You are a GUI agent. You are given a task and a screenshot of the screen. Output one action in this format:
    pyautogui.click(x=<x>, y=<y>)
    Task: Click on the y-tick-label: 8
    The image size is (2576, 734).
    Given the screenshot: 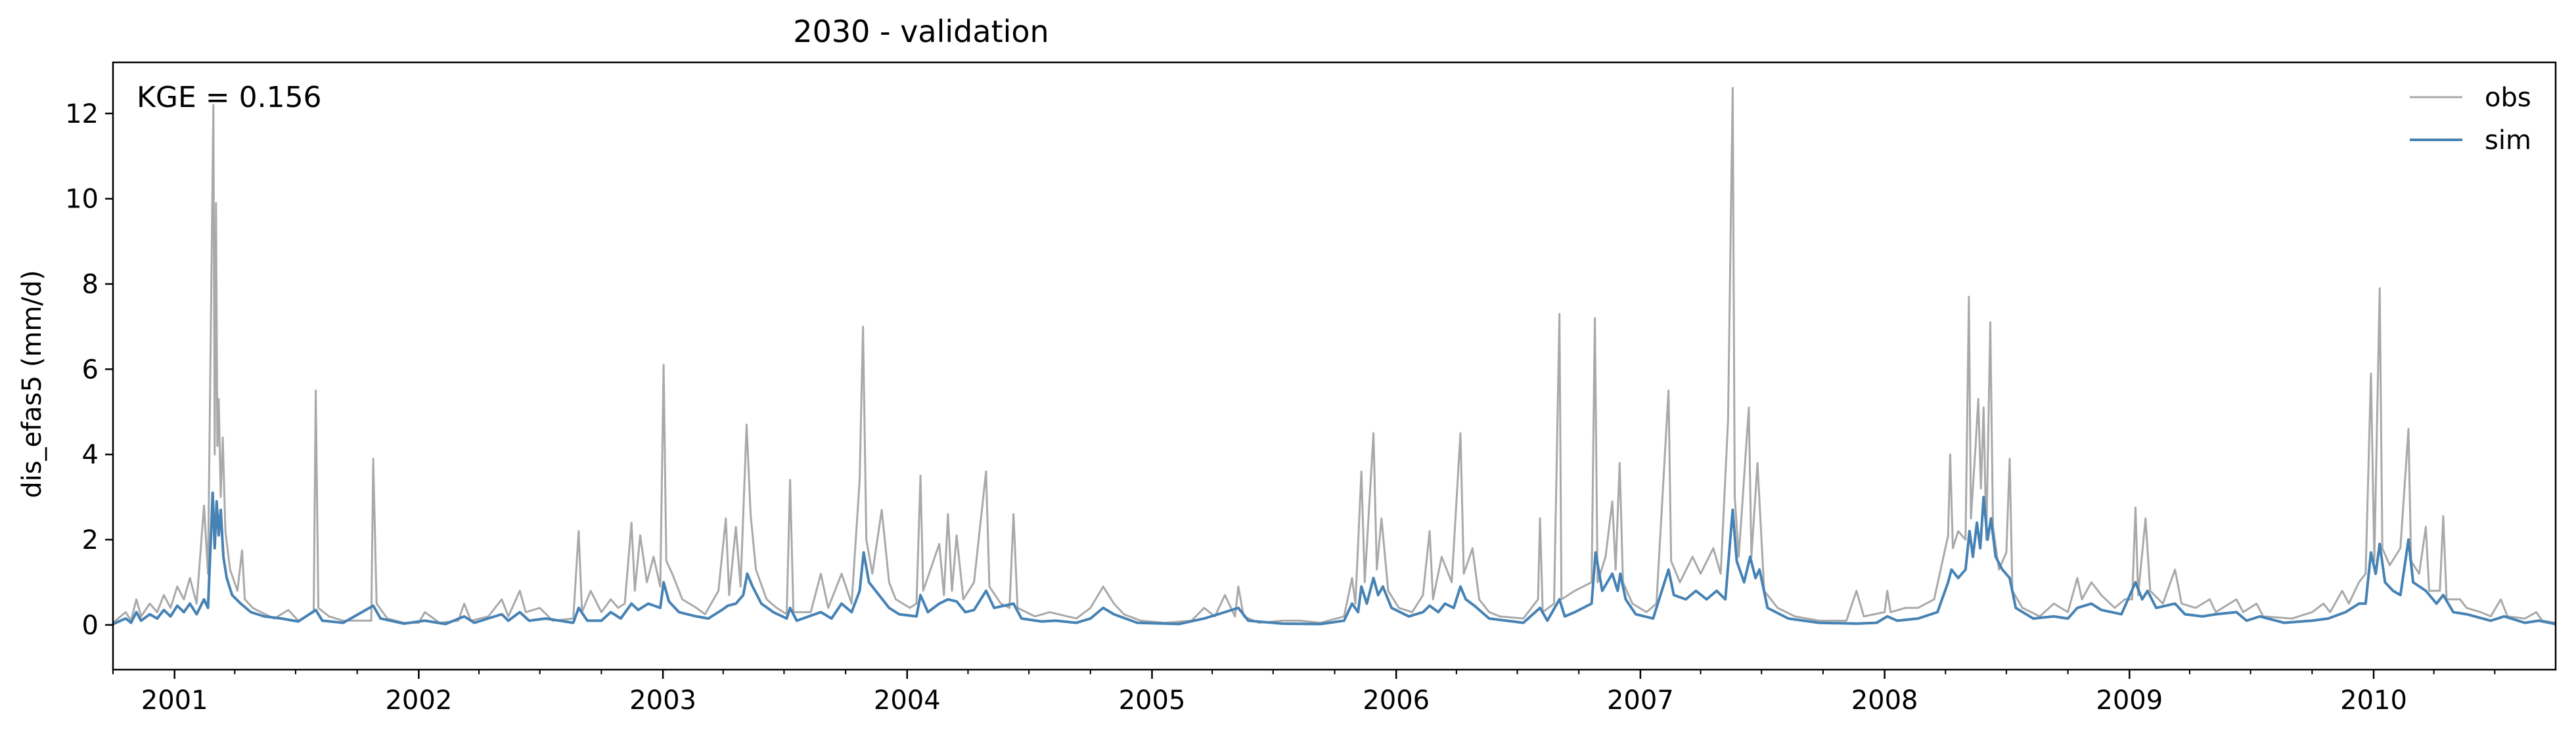 What is the action you would take?
    pyautogui.click(x=90, y=285)
    